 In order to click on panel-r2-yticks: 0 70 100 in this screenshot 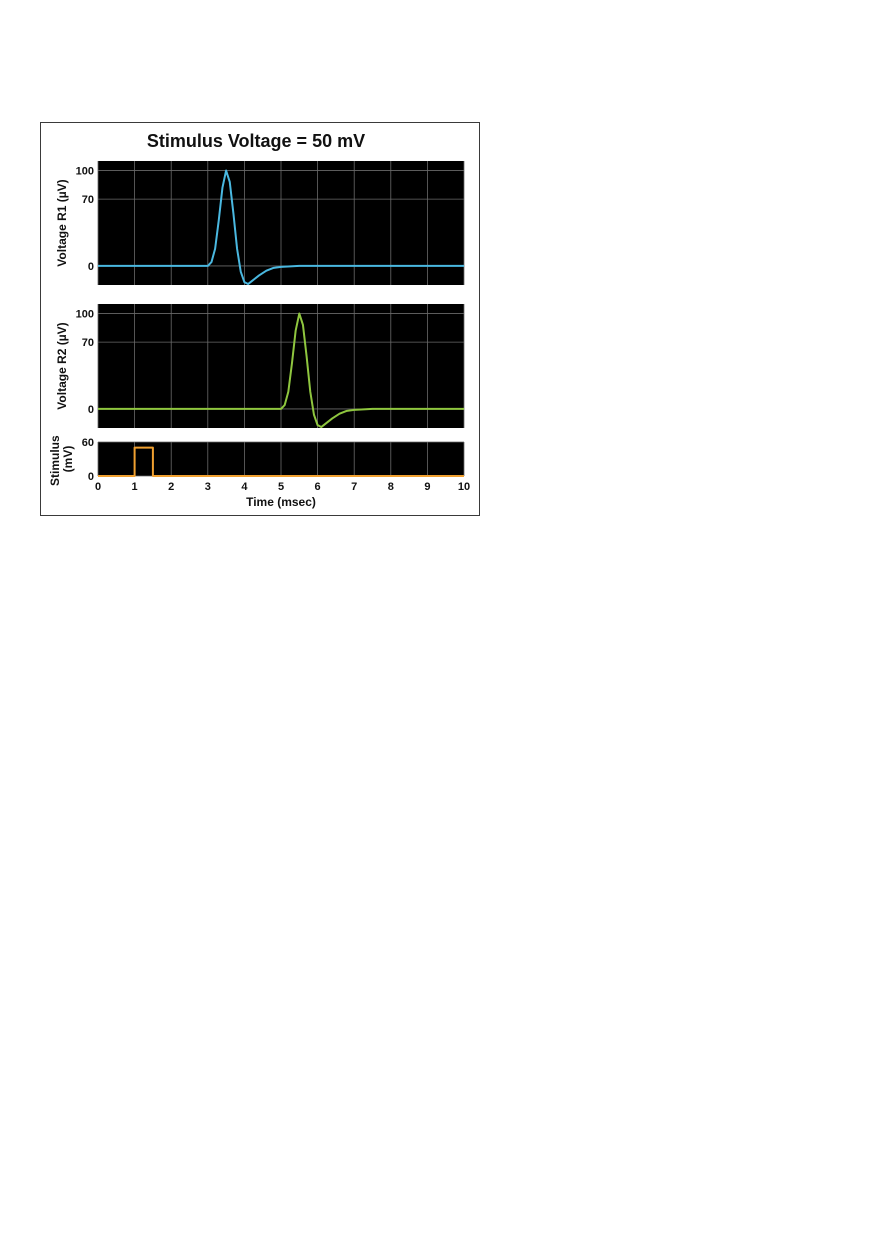, I will do `click(85, 362)`.